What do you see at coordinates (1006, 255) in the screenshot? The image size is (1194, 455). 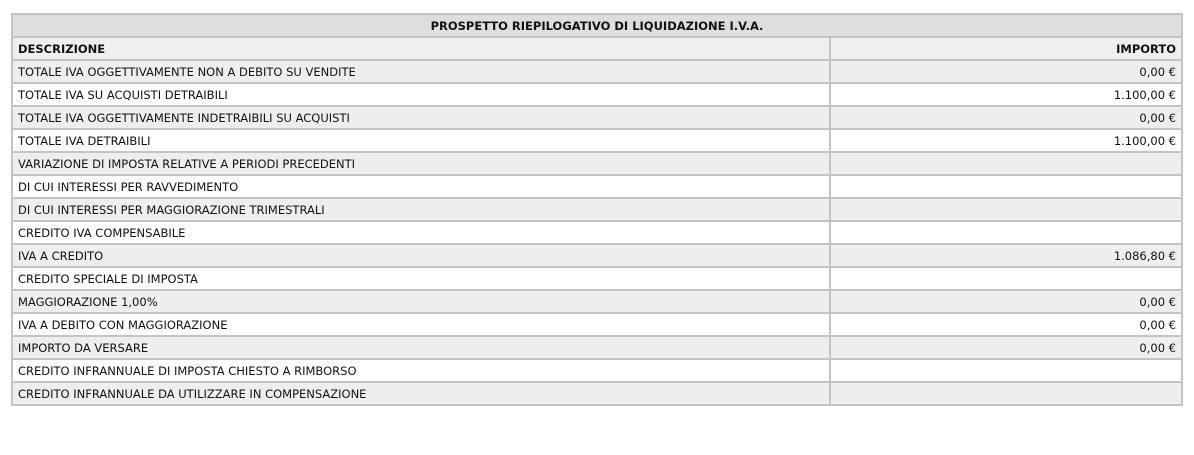 I see `row-amount: 1.086,80 €` at bounding box center [1006, 255].